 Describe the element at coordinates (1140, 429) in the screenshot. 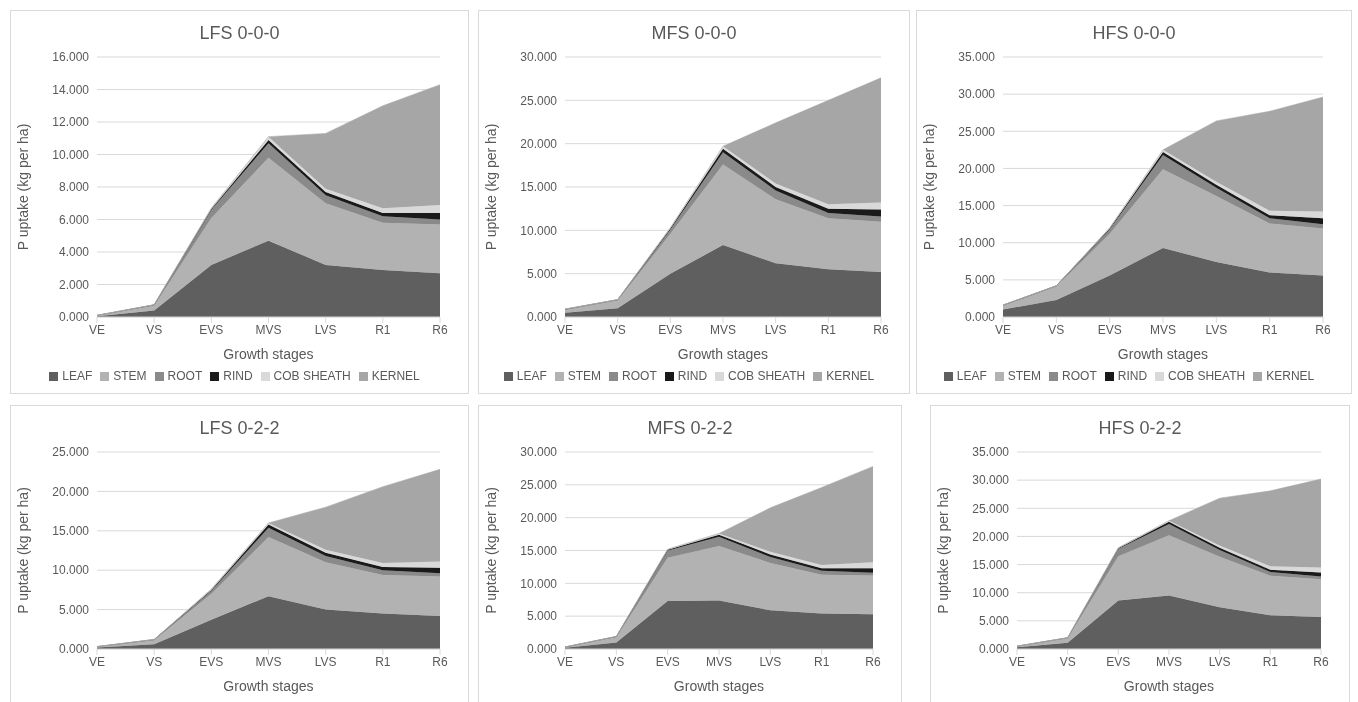

I see `chart-title: HFS 0-2-2` at that location.